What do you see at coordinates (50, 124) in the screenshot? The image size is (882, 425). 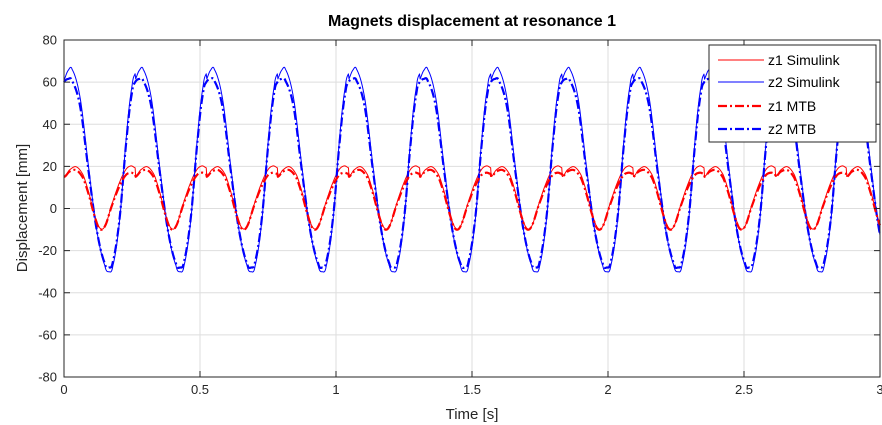 I see `y-tick-label: 40` at bounding box center [50, 124].